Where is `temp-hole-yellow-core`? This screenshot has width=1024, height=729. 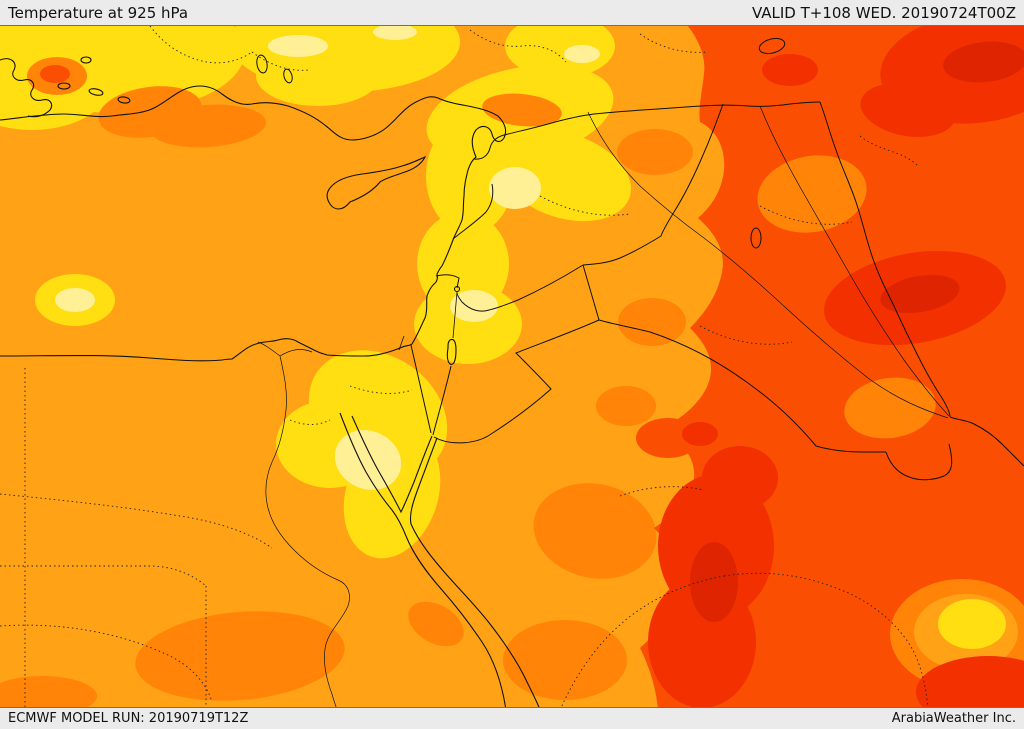
temp-hole-yellow-core is located at coordinates (972, 624).